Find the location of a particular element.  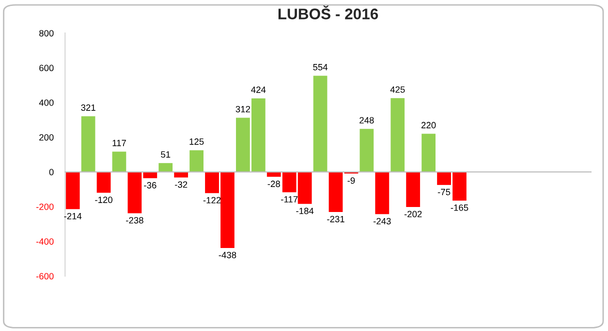

data-label: -238 is located at coordinates (135, 220).